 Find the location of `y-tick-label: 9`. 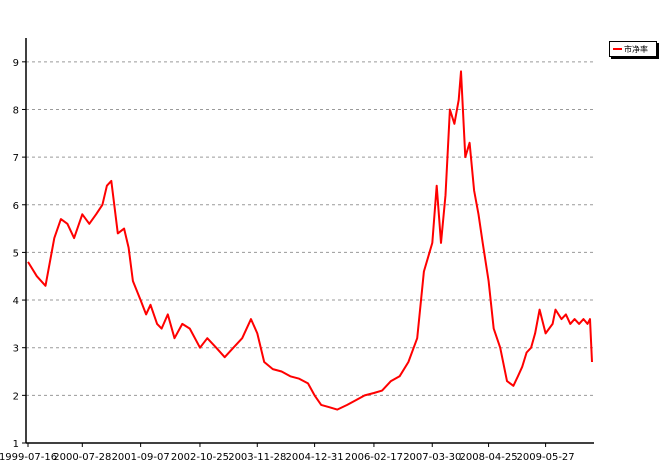

y-tick-label: 9 is located at coordinates (16, 63).